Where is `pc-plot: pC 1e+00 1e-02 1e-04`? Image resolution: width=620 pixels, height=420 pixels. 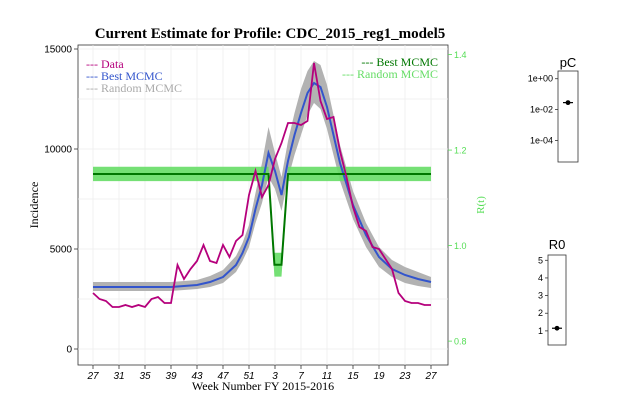
pc-plot: pC 1e+00 1e-02 1e-04 is located at coordinates (553, 109).